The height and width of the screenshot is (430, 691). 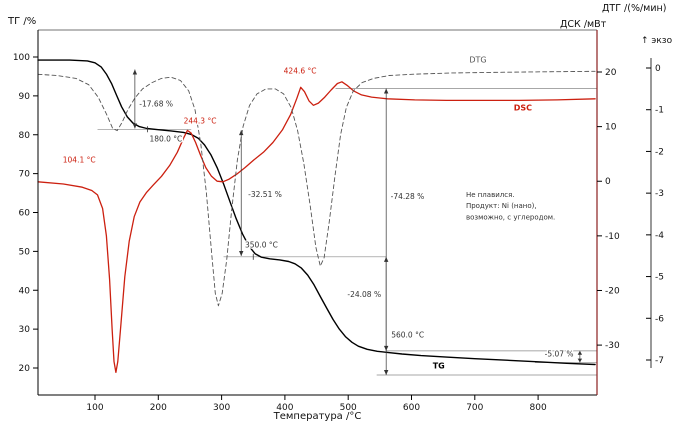 I want to click on dsc-axis-title: ДСК /мВт, so click(x=583, y=24).